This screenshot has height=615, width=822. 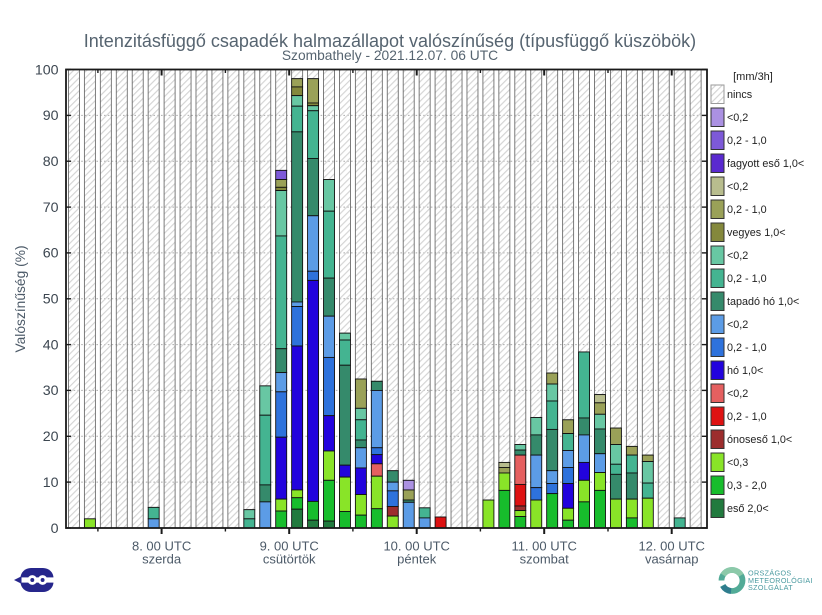 What do you see at coordinates (55, 529) in the screenshot?
I see `svg-text: 0` at bounding box center [55, 529].